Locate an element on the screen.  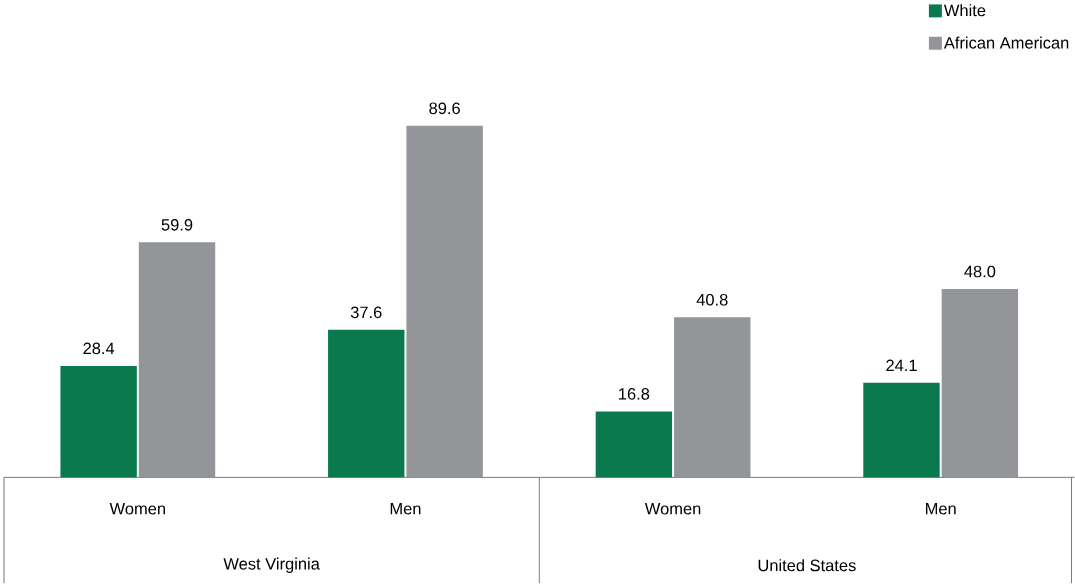
data-label: 40.8 is located at coordinates (712, 300).